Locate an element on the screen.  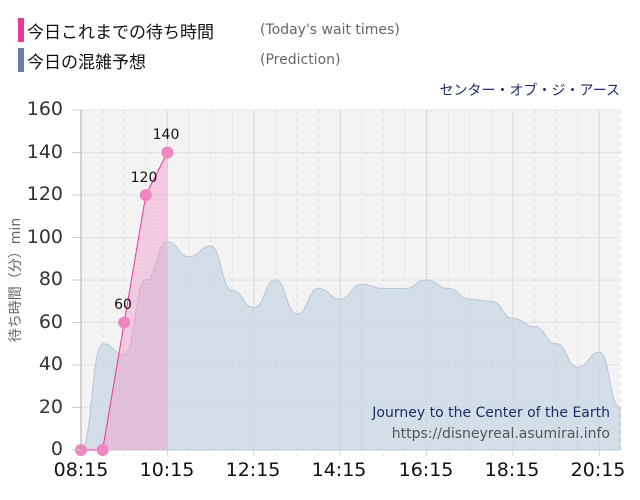
data-label: 140 is located at coordinates (166, 135).